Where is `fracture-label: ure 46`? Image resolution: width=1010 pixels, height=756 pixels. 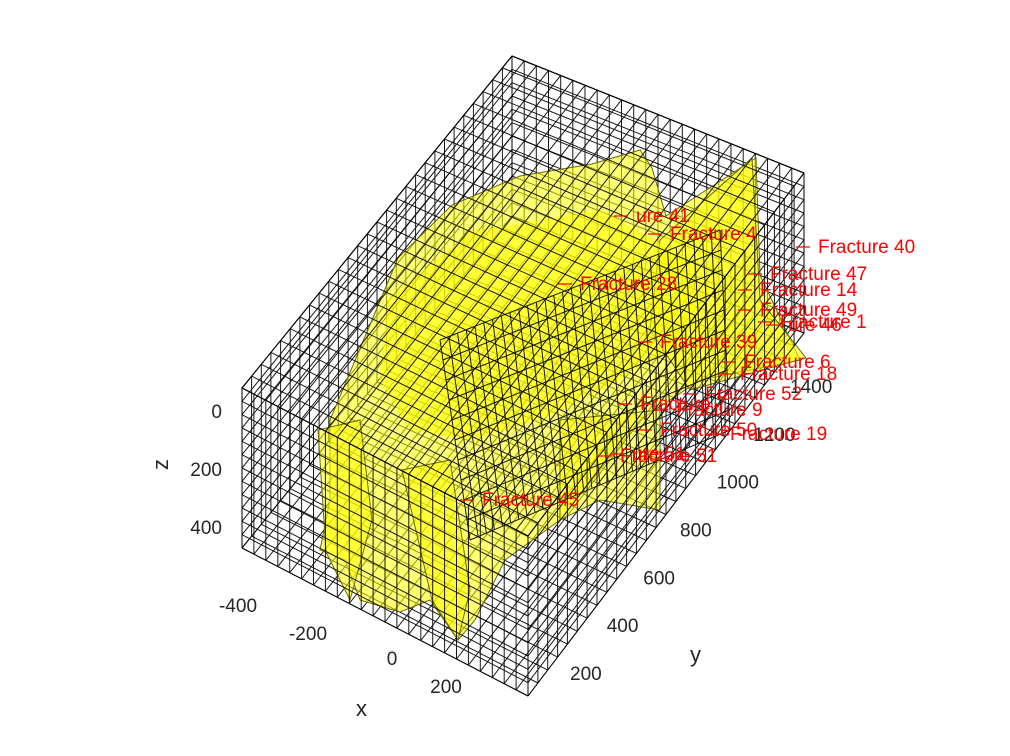
fracture-label: ure 46 is located at coordinates (804, 325).